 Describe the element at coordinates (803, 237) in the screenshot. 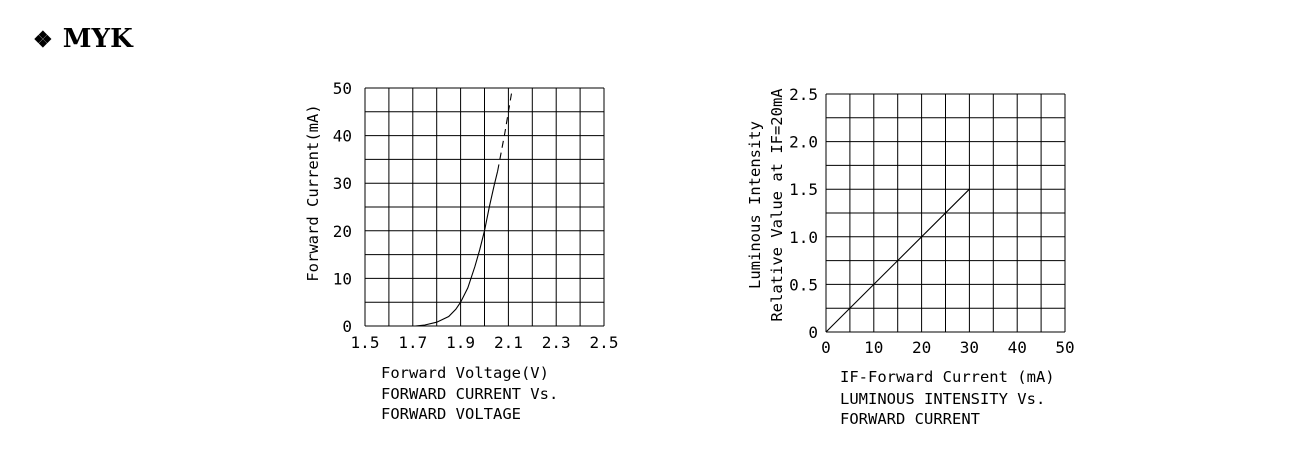

I see `y-tick-label: 1.0` at that location.